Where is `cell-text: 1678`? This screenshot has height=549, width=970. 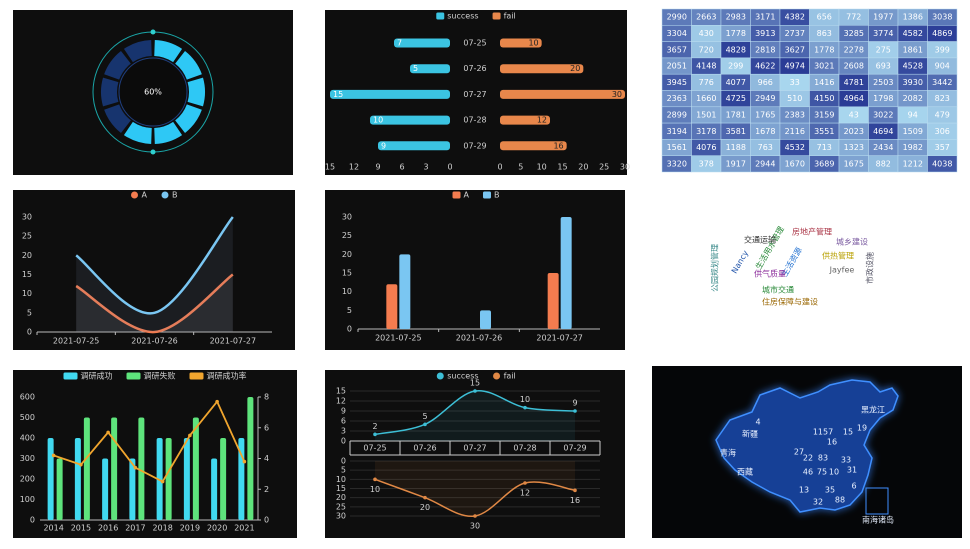
cell-text: 1678 is located at coordinates (765, 131).